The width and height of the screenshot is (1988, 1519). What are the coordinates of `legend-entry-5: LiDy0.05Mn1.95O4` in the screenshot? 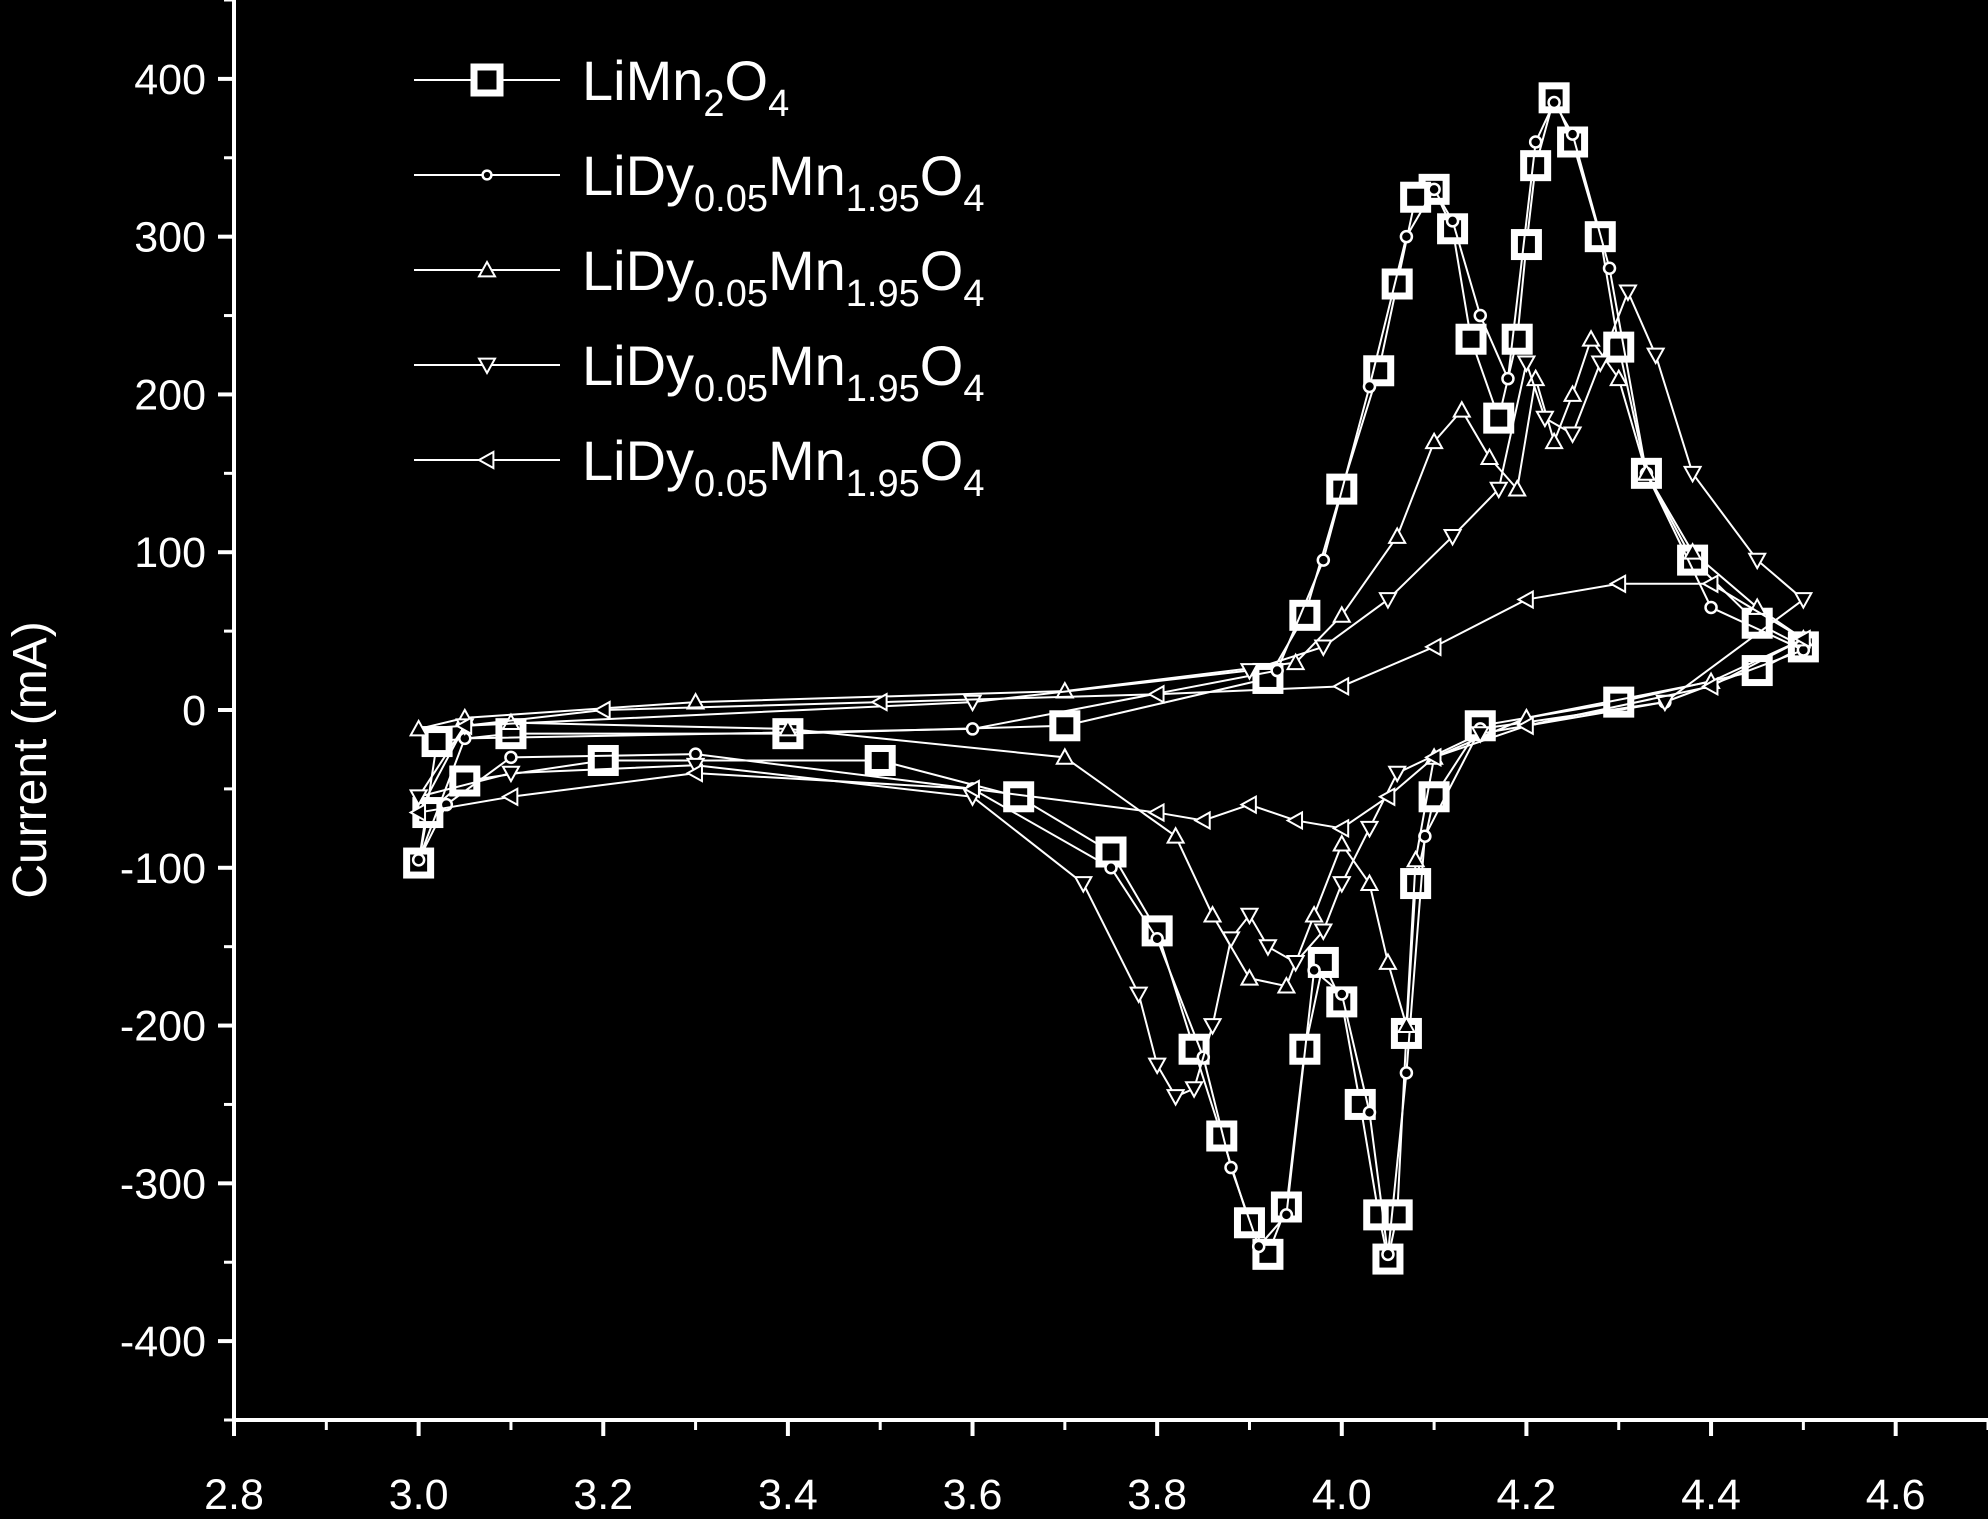 It's located at (699, 467).